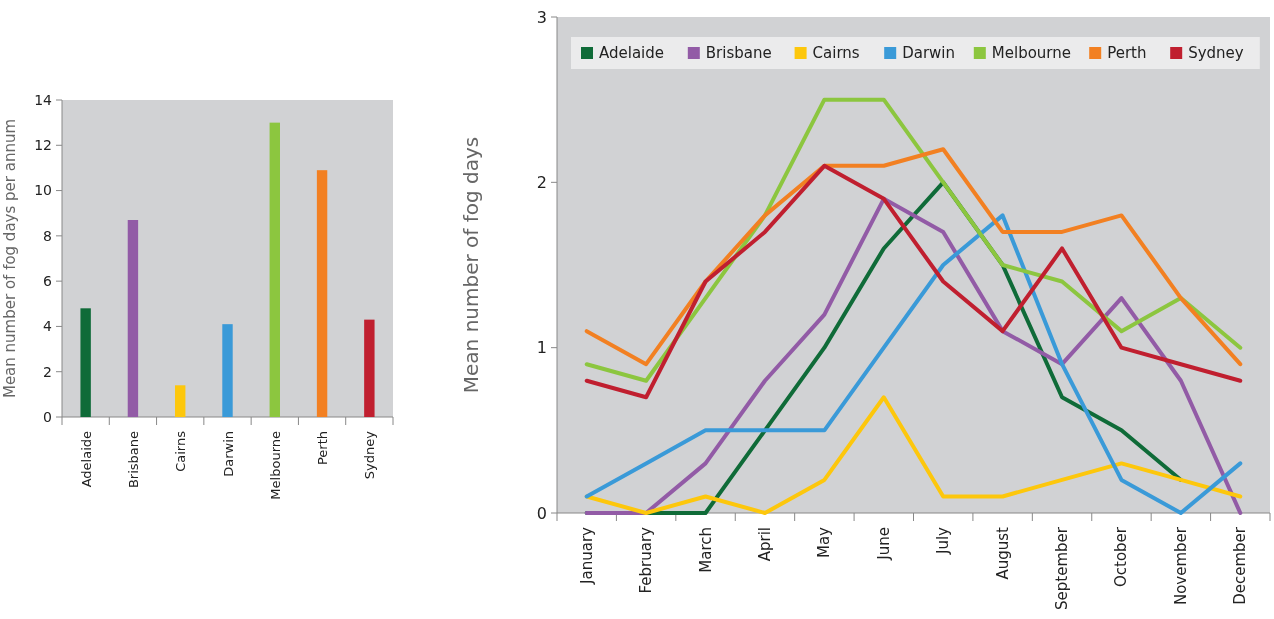 The image size is (1274, 619). Describe the element at coordinates (133, 460) in the screenshot. I see `x-tick-label: Brisbane` at that location.